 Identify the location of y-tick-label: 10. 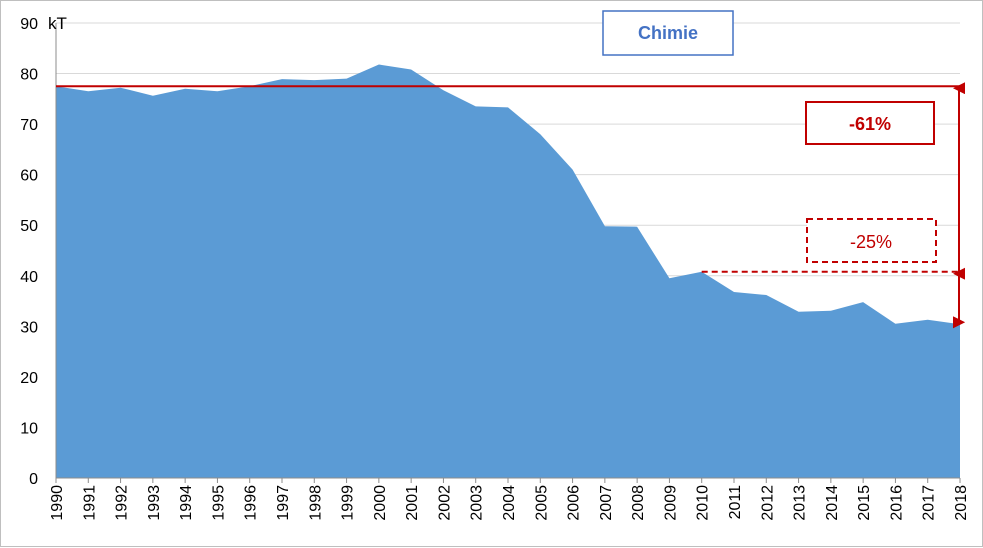
(29, 428).